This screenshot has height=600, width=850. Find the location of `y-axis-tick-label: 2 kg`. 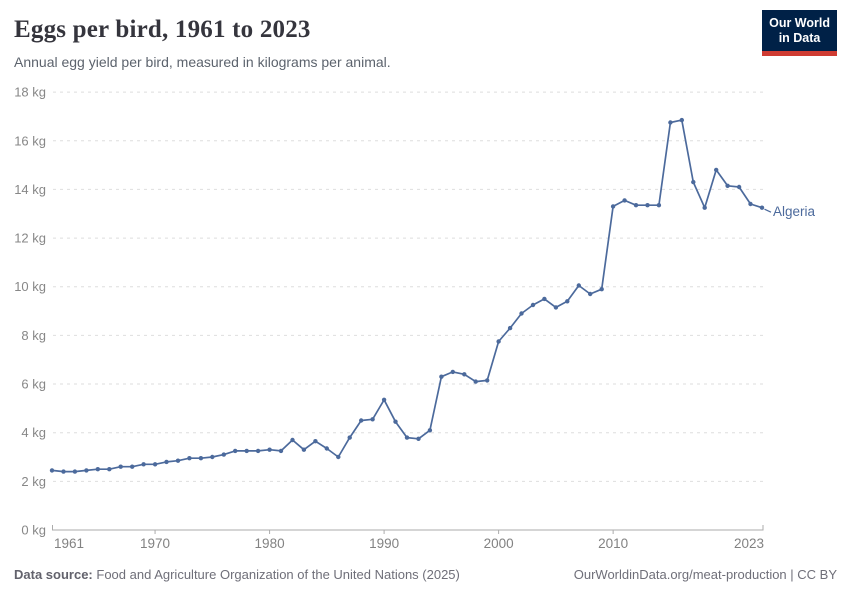

y-axis-tick-label: 2 kg is located at coordinates (33, 481).